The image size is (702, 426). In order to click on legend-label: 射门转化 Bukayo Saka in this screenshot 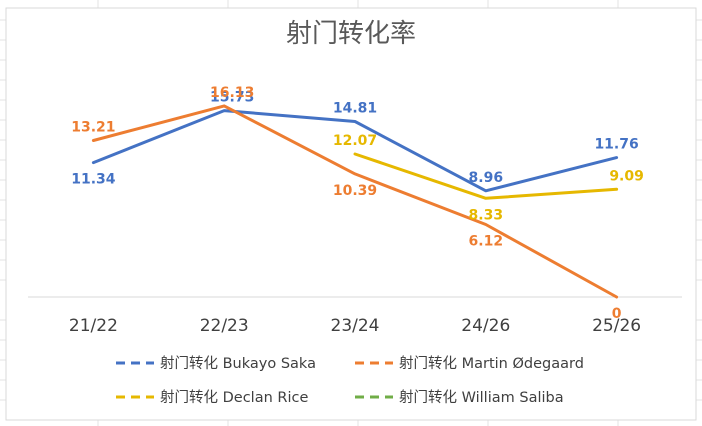, I will do `click(238, 363)`.